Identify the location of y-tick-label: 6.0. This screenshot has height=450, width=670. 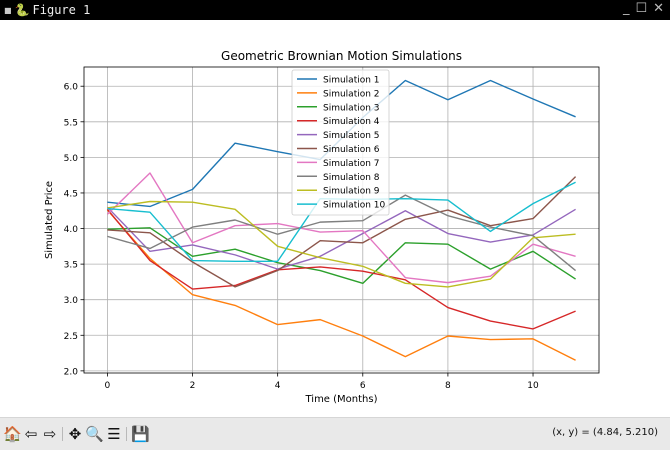
(71, 88).